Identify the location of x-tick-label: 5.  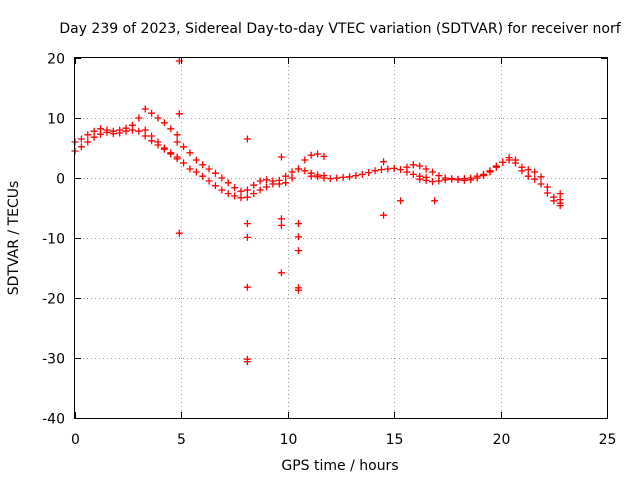
(181, 440).